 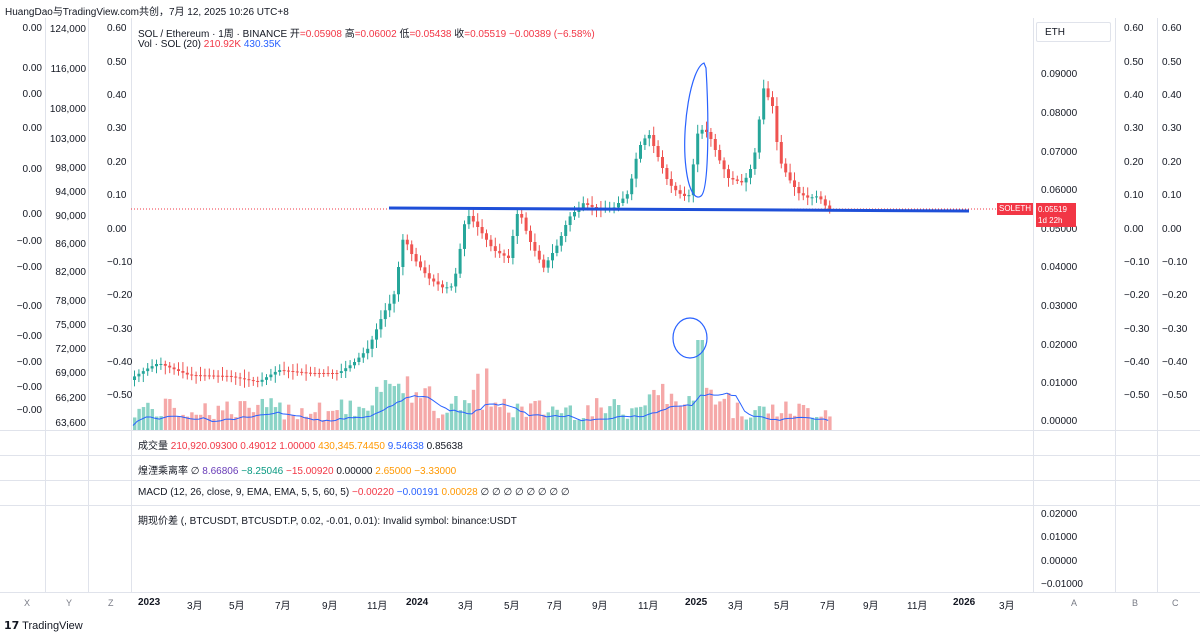 What do you see at coordinates (70, 216) in the screenshot?
I see `aux-axis-tick: 90,000` at bounding box center [70, 216].